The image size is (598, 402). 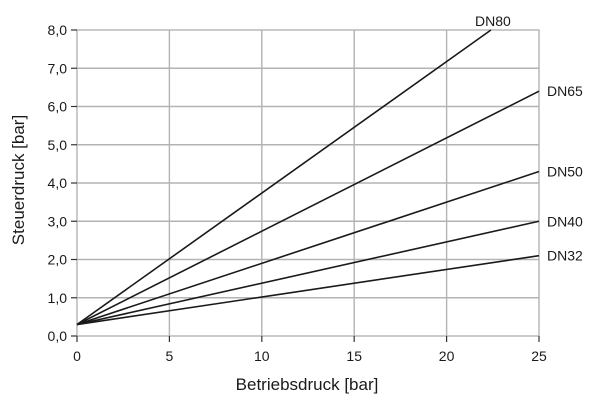 I want to click on y-tick-label: 1,0, so click(x=58, y=298).